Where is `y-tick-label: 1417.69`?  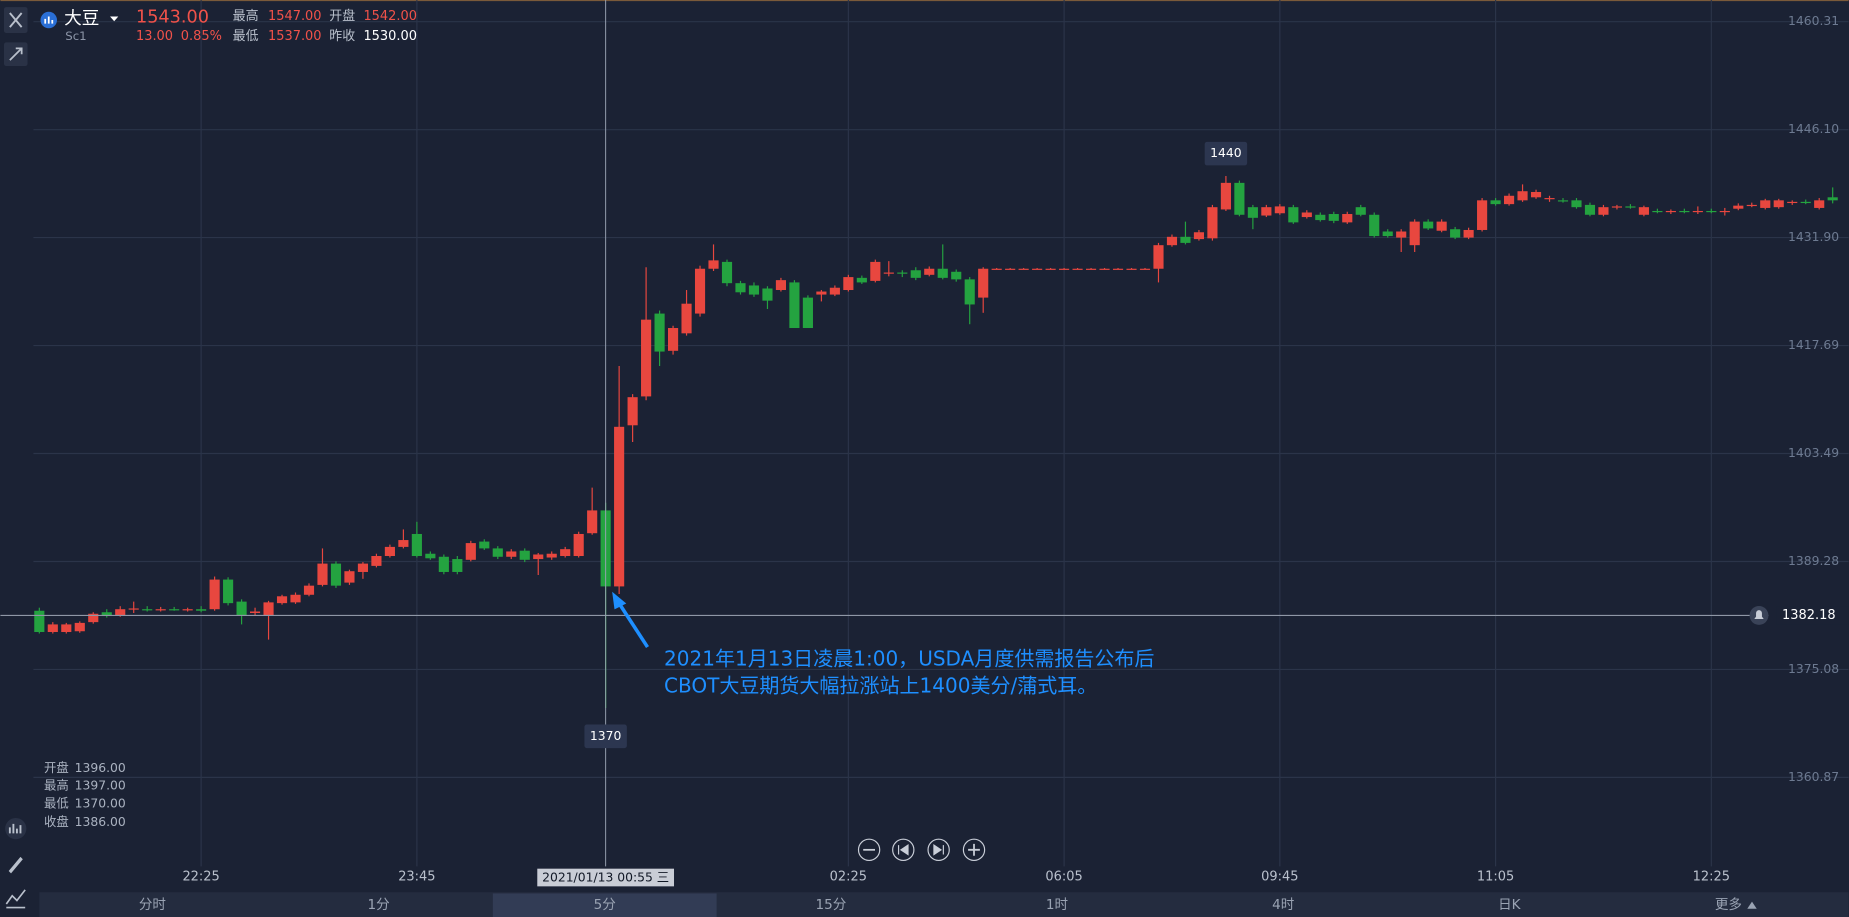 y-tick-label: 1417.69 is located at coordinates (1813, 345).